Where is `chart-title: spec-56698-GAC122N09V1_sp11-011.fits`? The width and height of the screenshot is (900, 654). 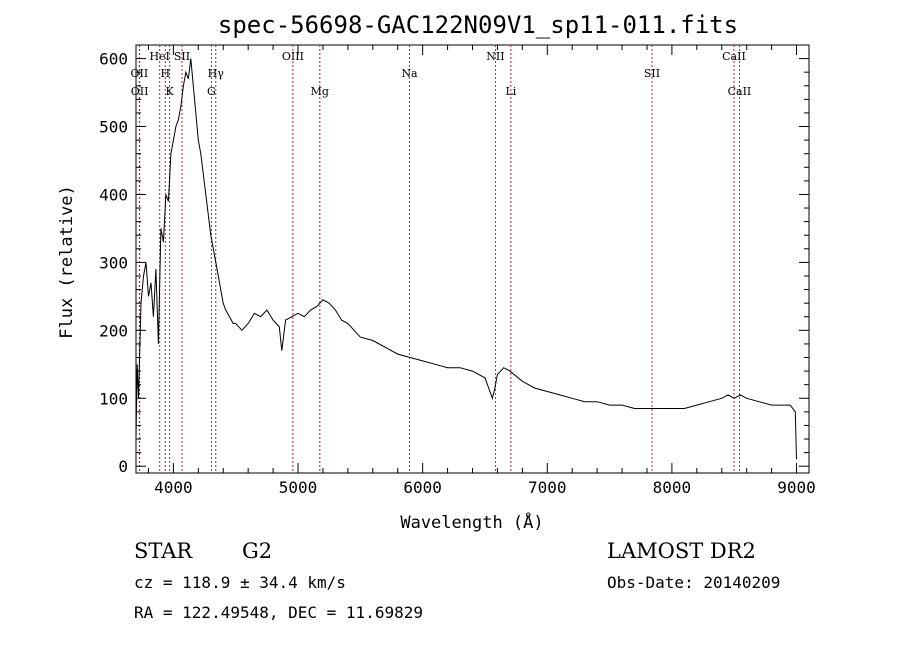
chart-title: spec-56698-GAC122N09V1_sp11-011.fits is located at coordinates (478, 25).